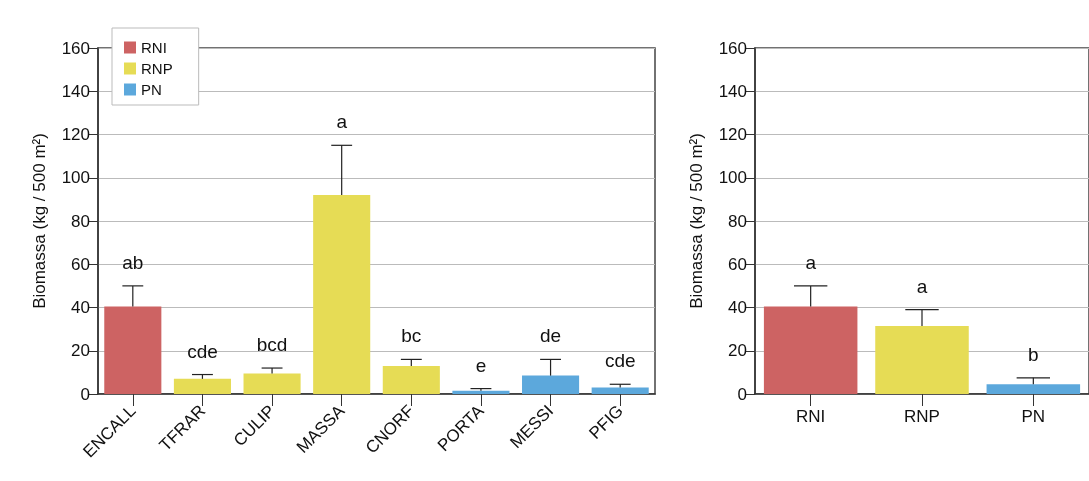 The image size is (1089, 481). Describe the element at coordinates (811, 416) in the screenshot. I see `x-tick-label: RNI` at that location.